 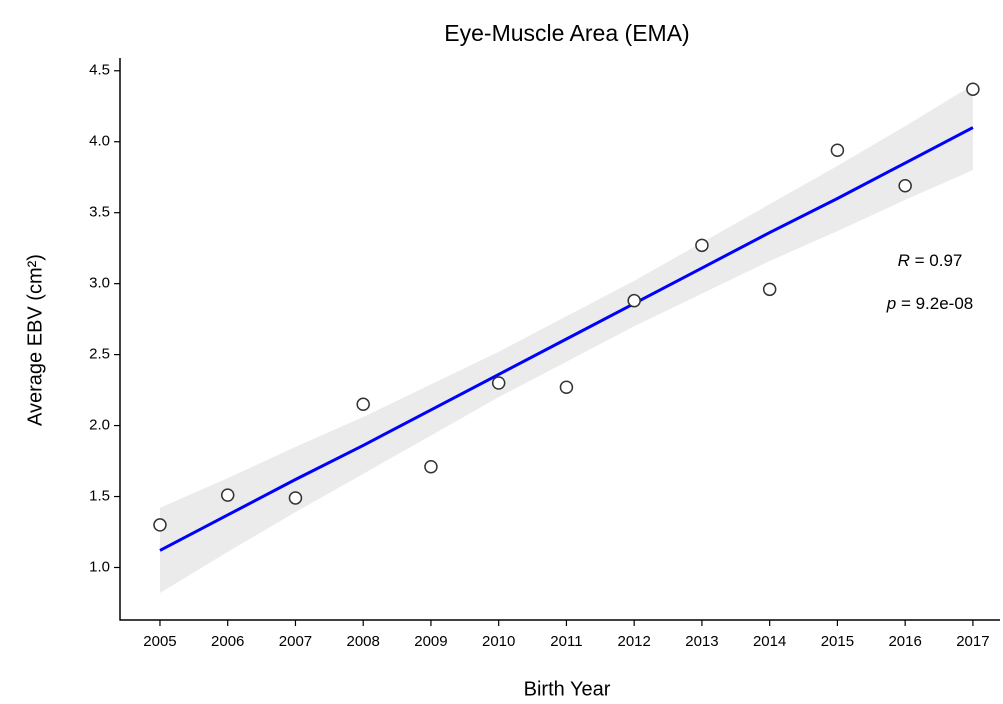 What do you see at coordinates (99, 283) in the screenshot?
I see `y-tick-label: 3.0` at bounding box center [99, 283].